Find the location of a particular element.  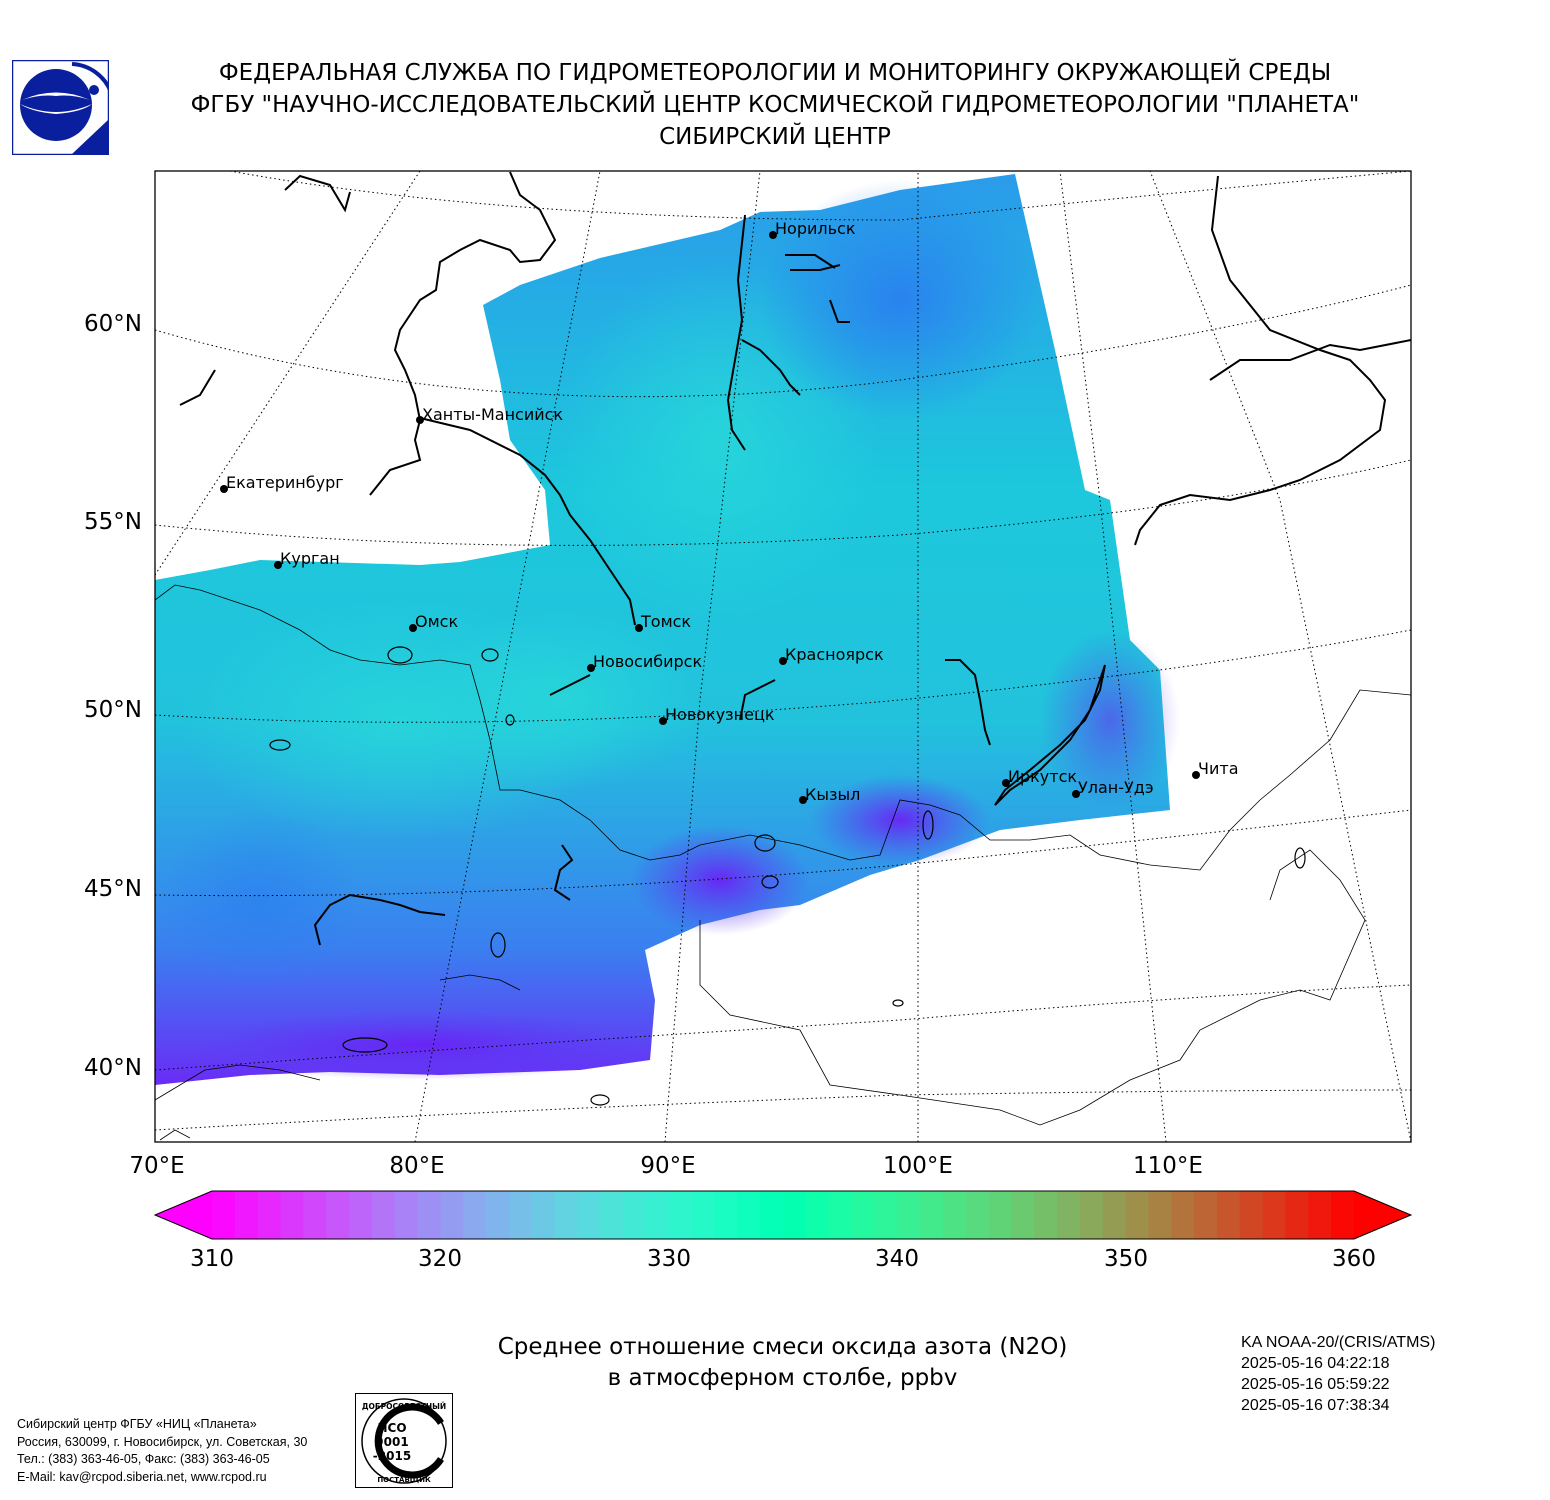

colorbar-outline is located at coordinates (783, 1215).